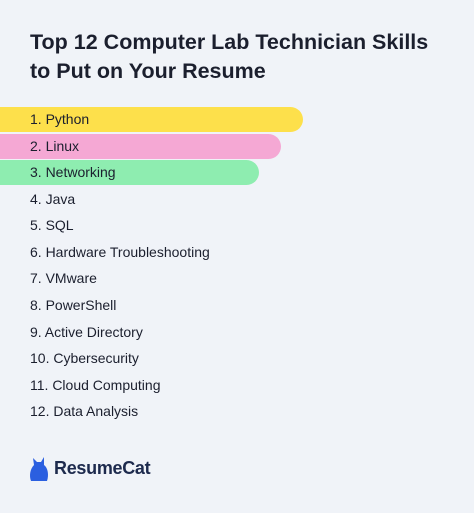 The width and height of the screenshot is (474, 513). What do you see at coordinates (63, 278) in the screenshot?
I see `skill-item: 7. VMware` at bounding box center [63, 278].